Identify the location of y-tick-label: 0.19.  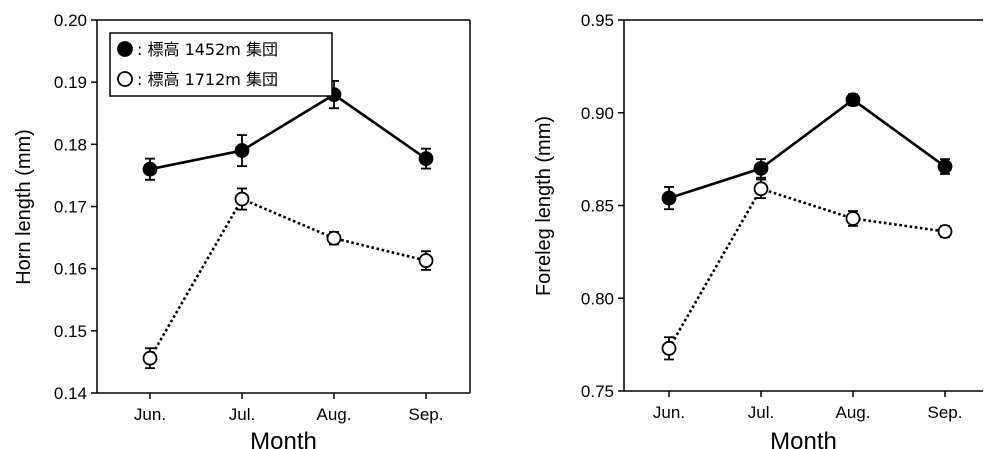
(70, 82).